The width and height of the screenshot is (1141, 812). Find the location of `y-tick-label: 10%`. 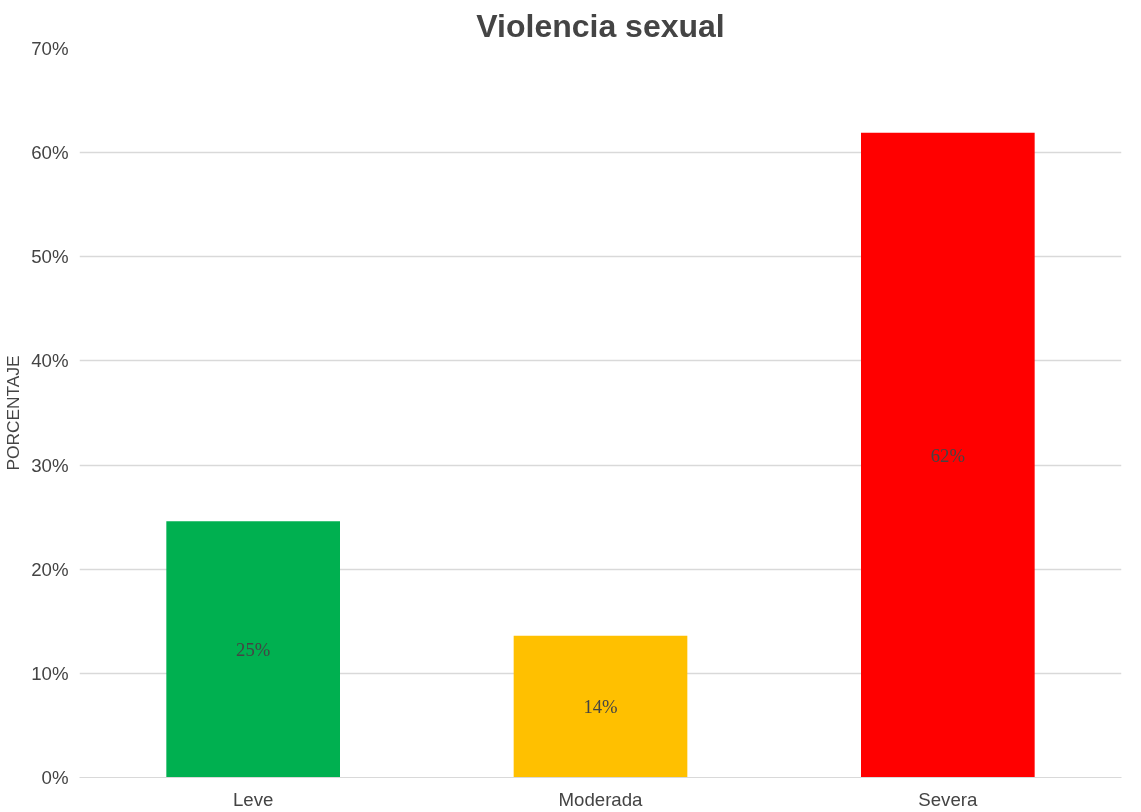

y-tick-label: 10% is located at coordinates (50, 673).